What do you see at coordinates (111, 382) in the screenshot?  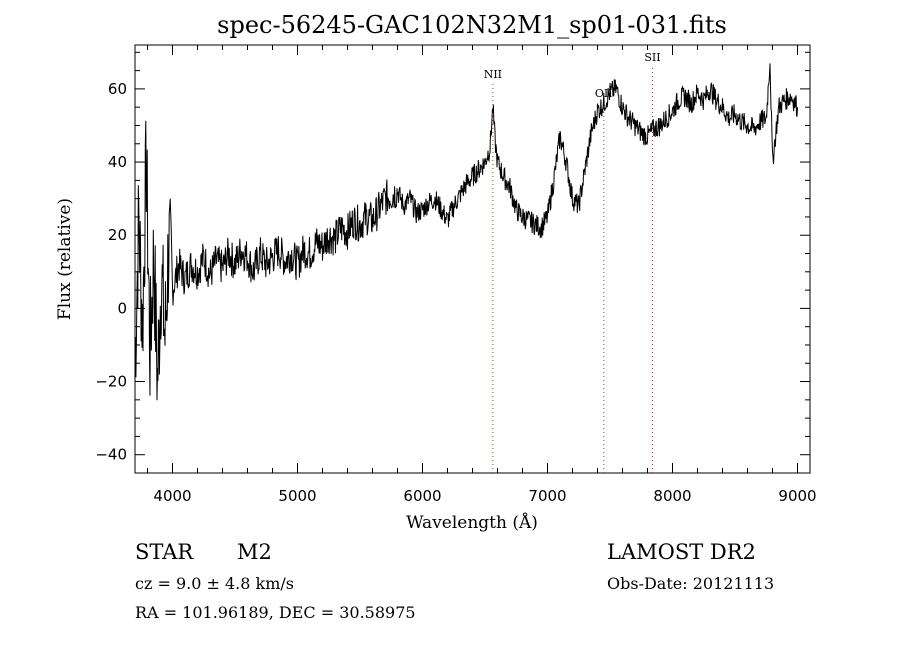 I see `y-tick-label: −20` at bounding box center [111, 382].